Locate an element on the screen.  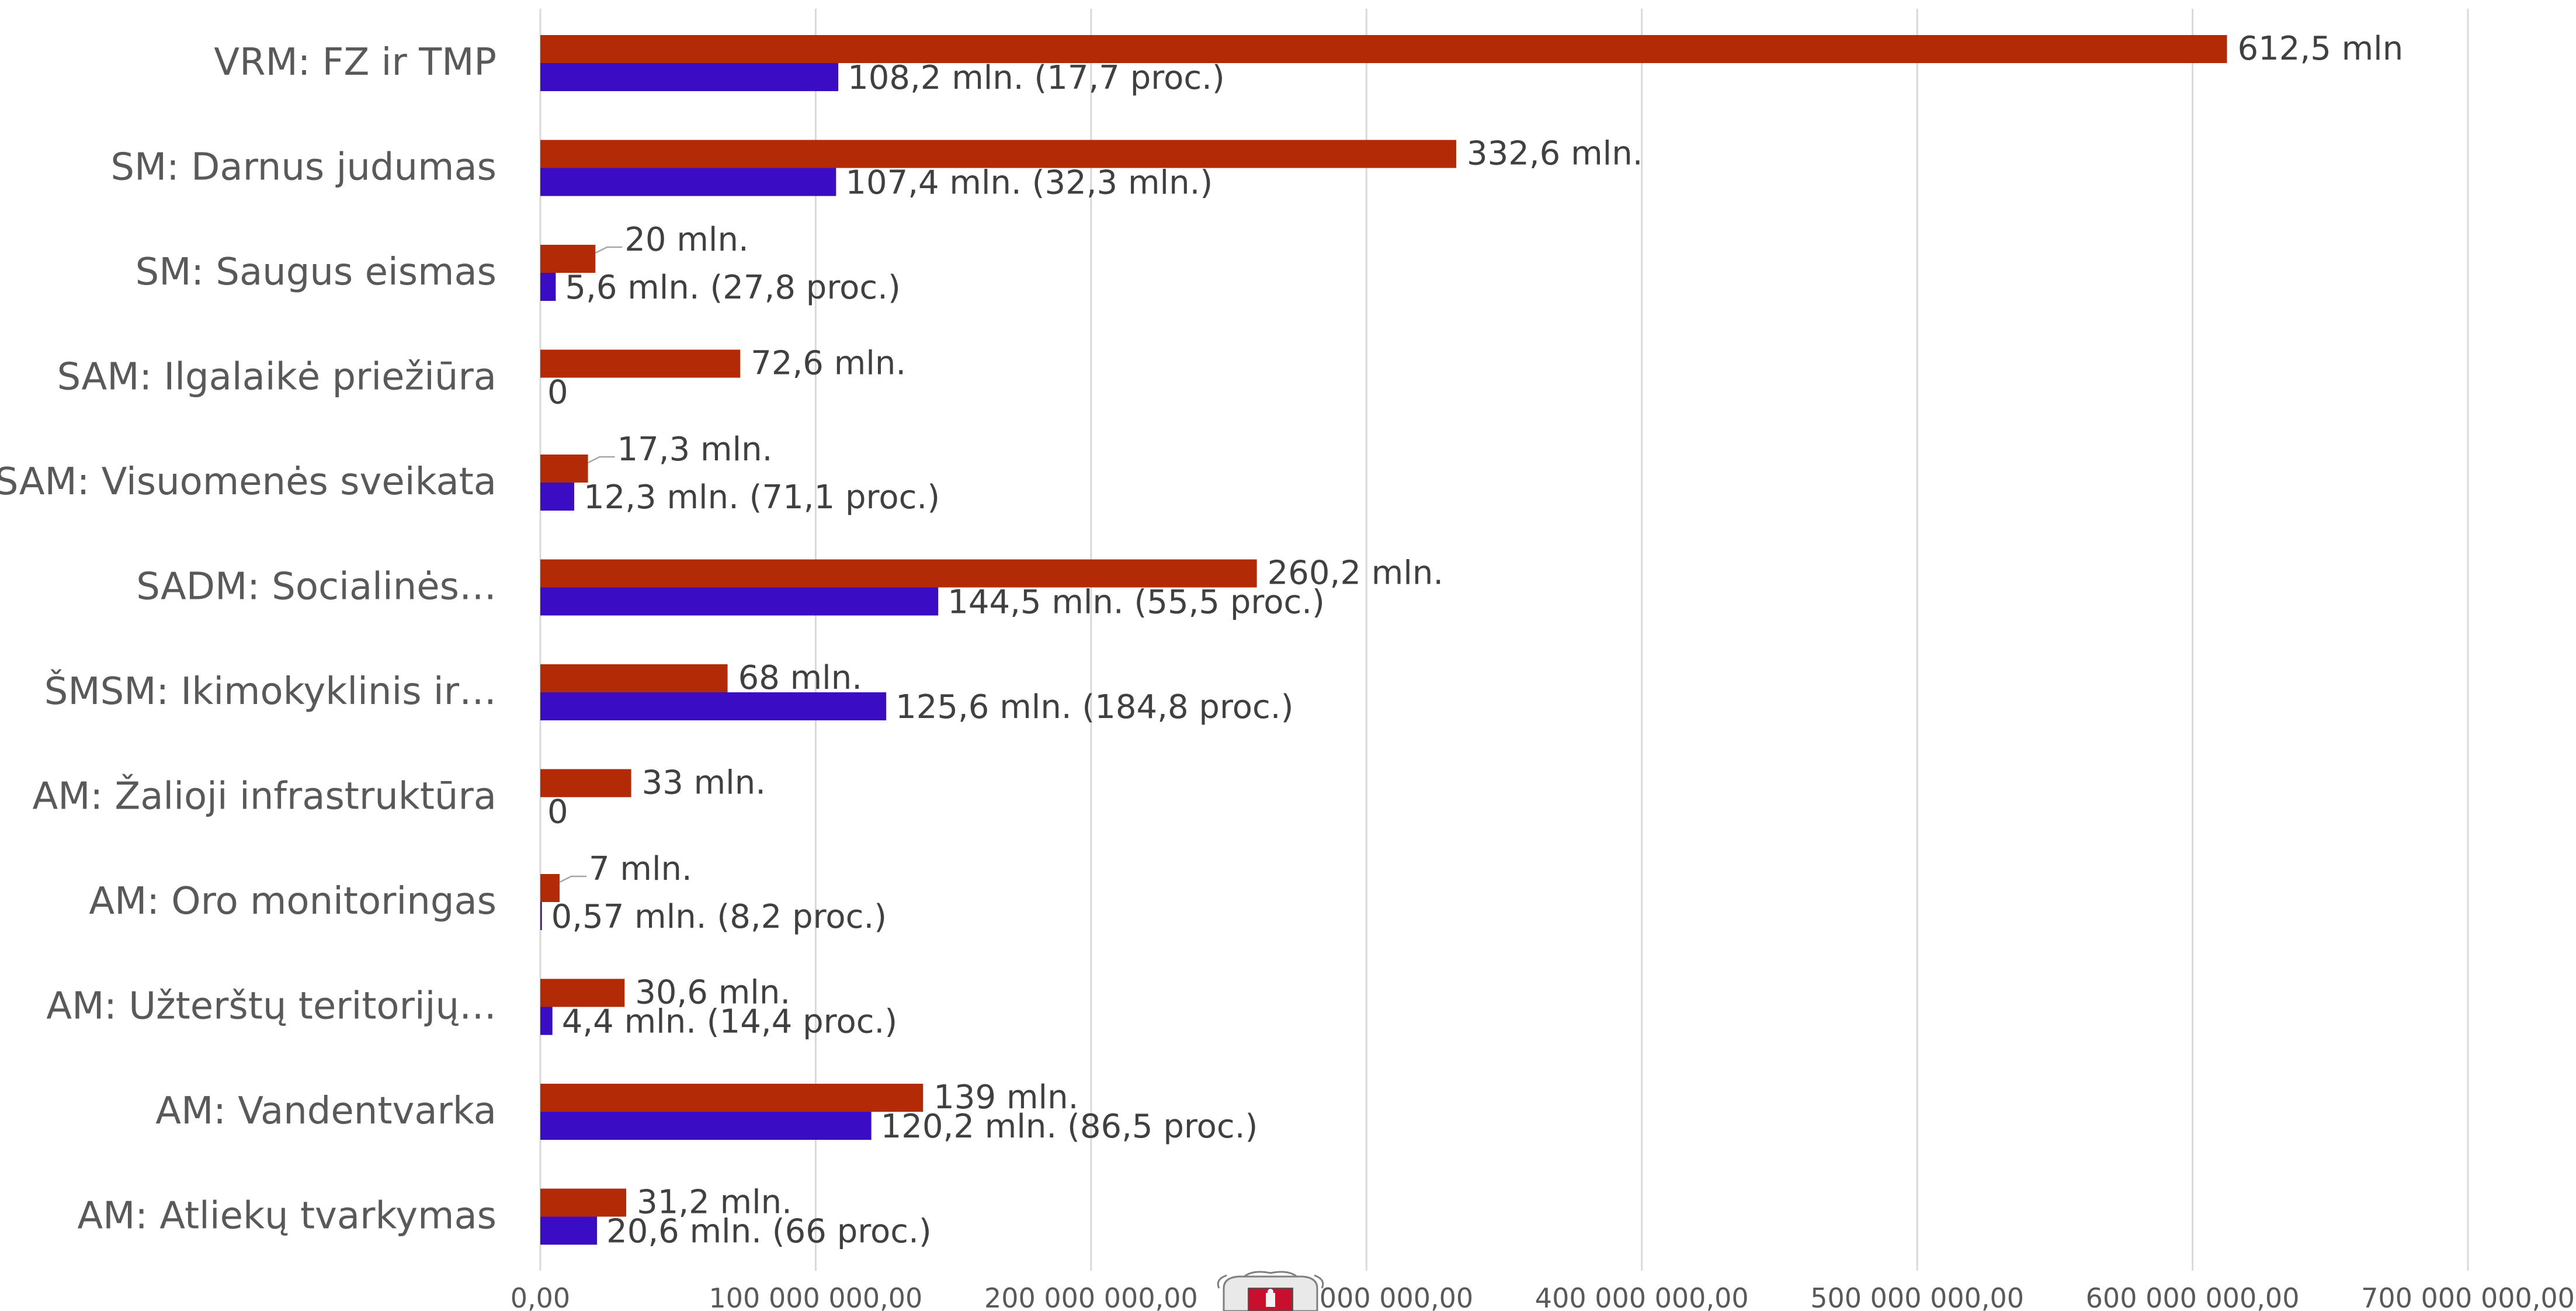
data-label-series-2: 144,5 mln. (55,5 proc.) is located at coordinates (1136, 603).